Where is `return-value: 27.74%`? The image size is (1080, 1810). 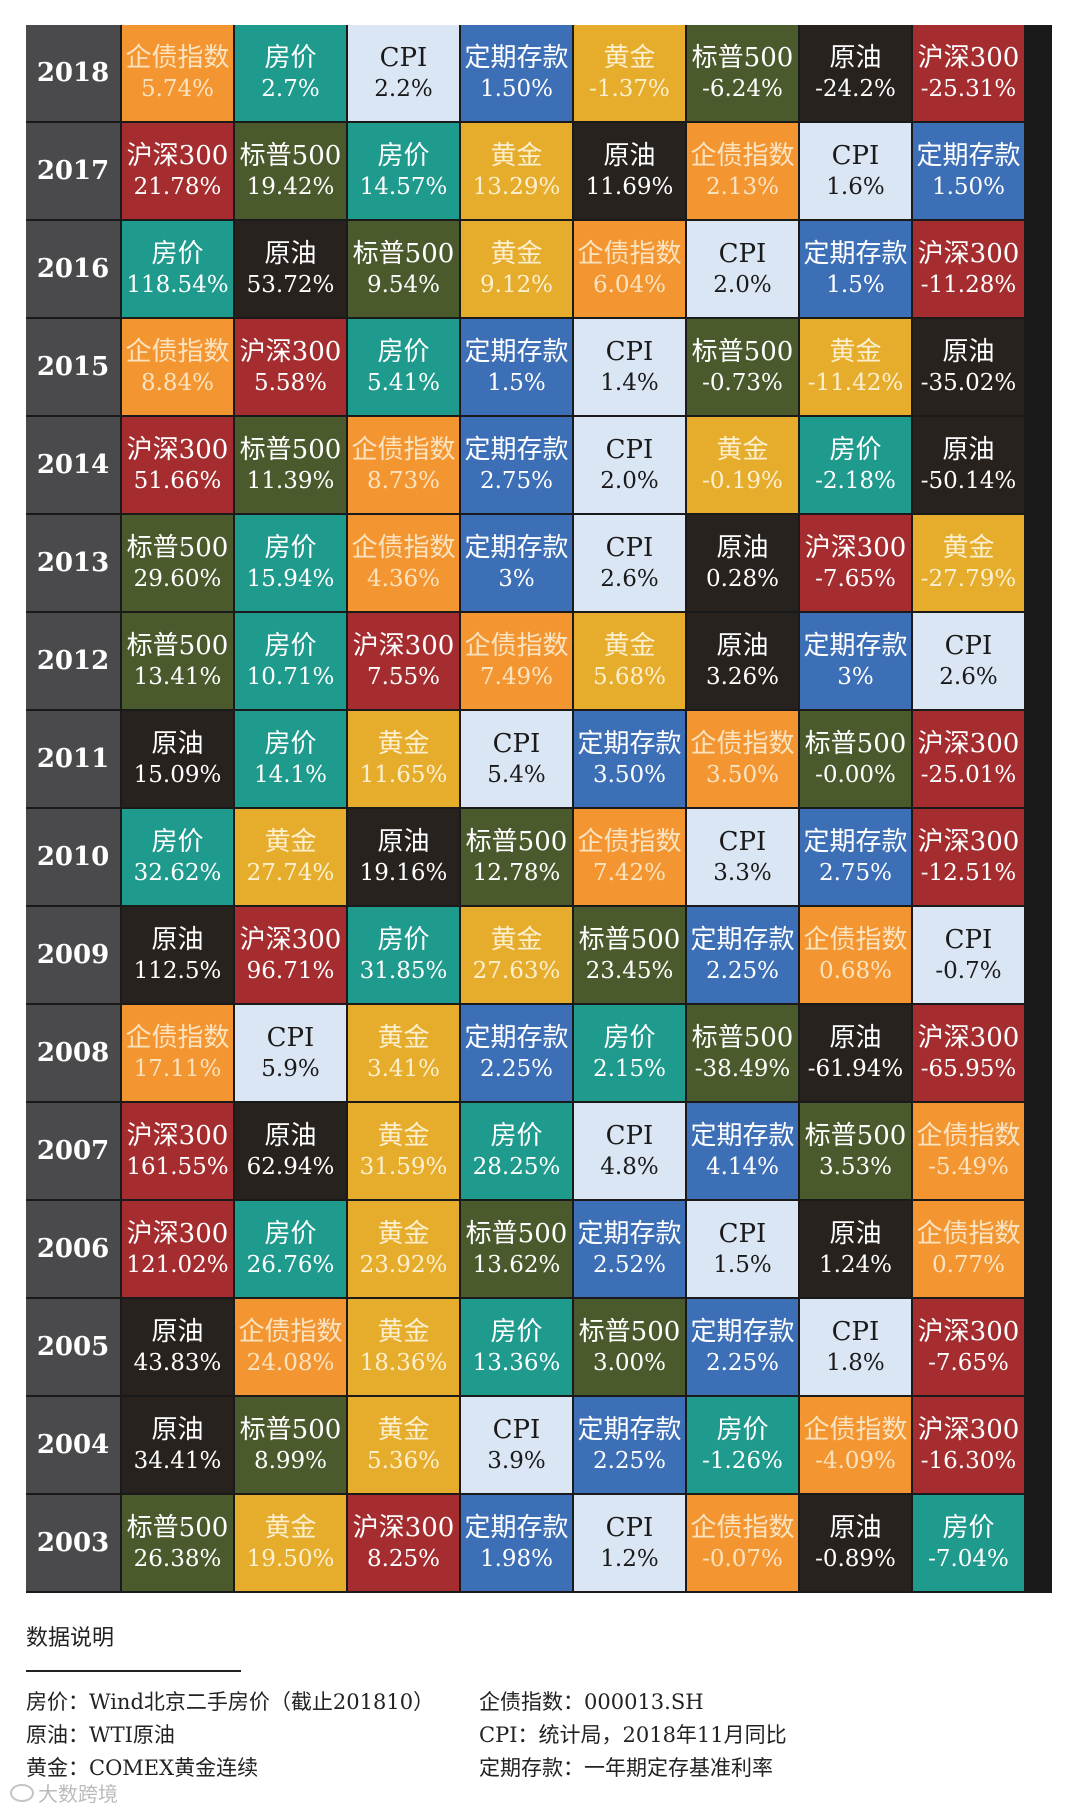
return-value: 27.74% is located at coordinates (290, 872).